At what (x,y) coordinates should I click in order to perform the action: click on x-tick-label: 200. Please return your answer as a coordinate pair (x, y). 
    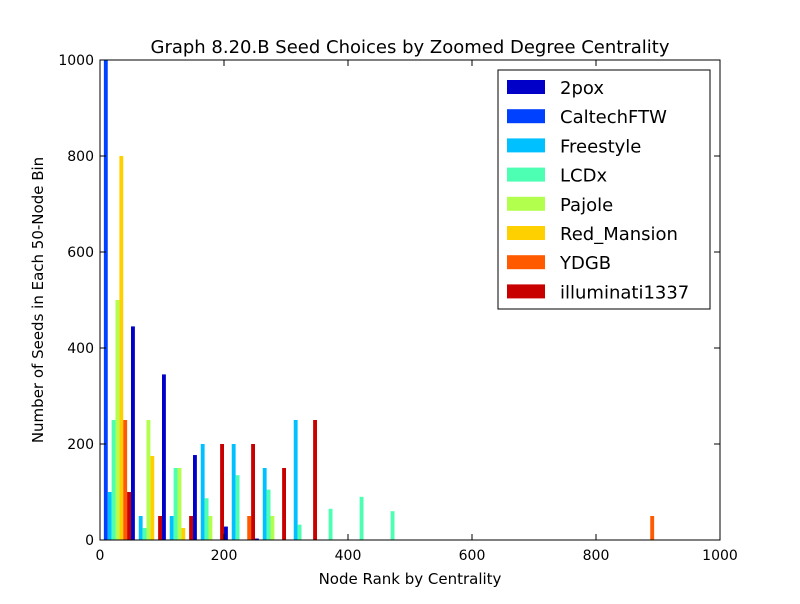
    Looking at the image, I should click on (224, 556).